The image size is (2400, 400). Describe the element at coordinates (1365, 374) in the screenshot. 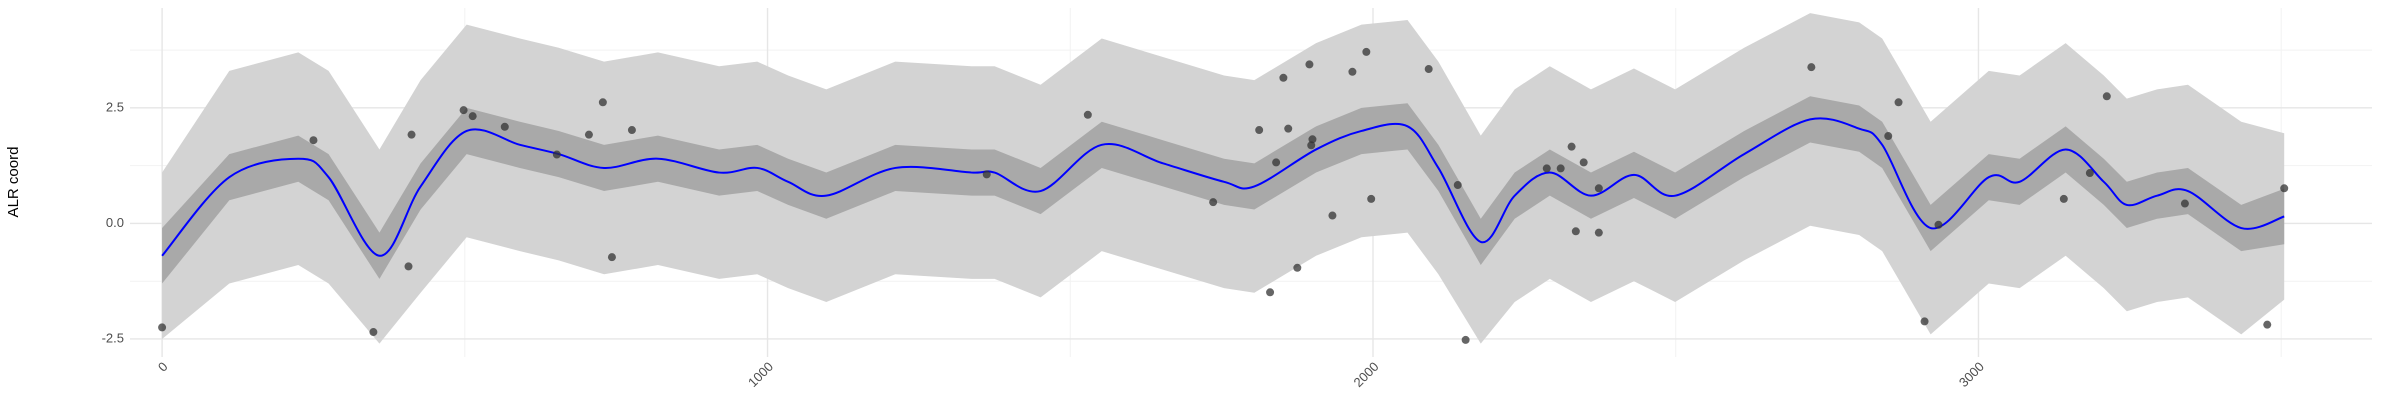

I see `x-tick-label: 2000` at that location.